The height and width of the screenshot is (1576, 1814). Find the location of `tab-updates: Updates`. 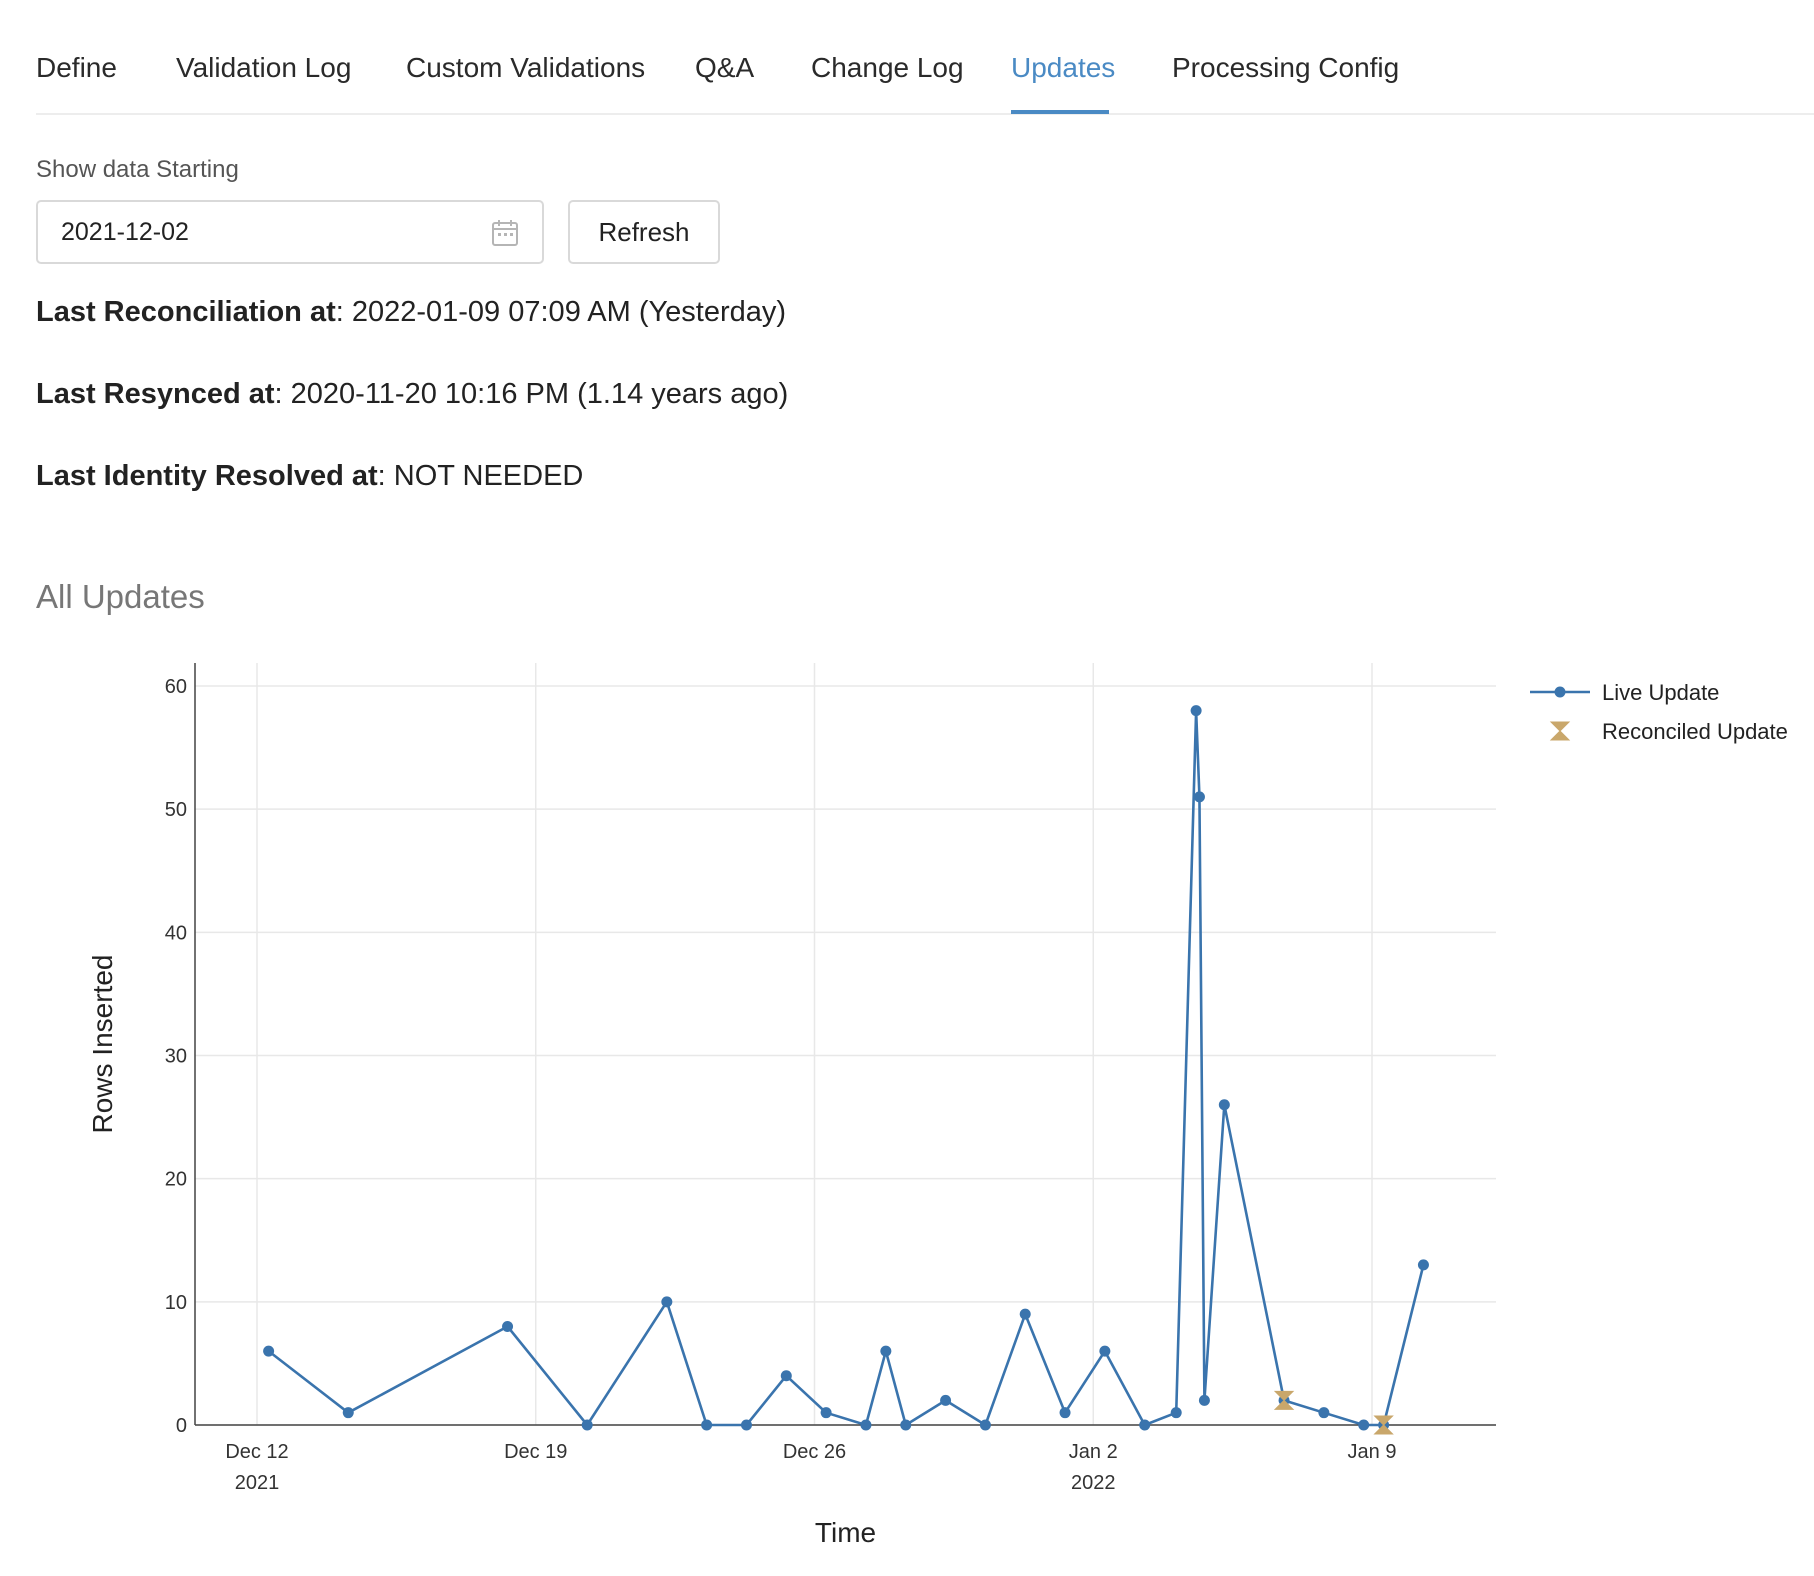

tab-updates: Updates is located at coordinates (1063, 67).